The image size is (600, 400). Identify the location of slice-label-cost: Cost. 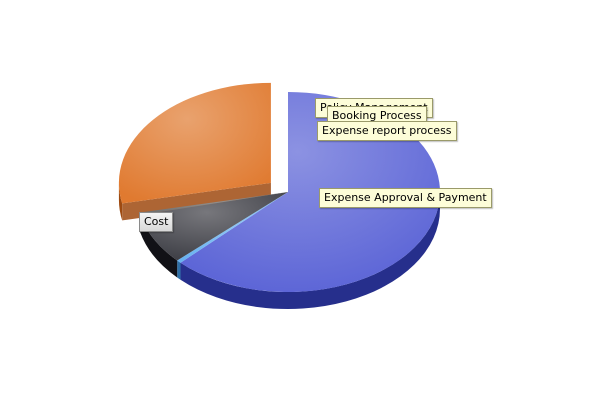
(156, 222).